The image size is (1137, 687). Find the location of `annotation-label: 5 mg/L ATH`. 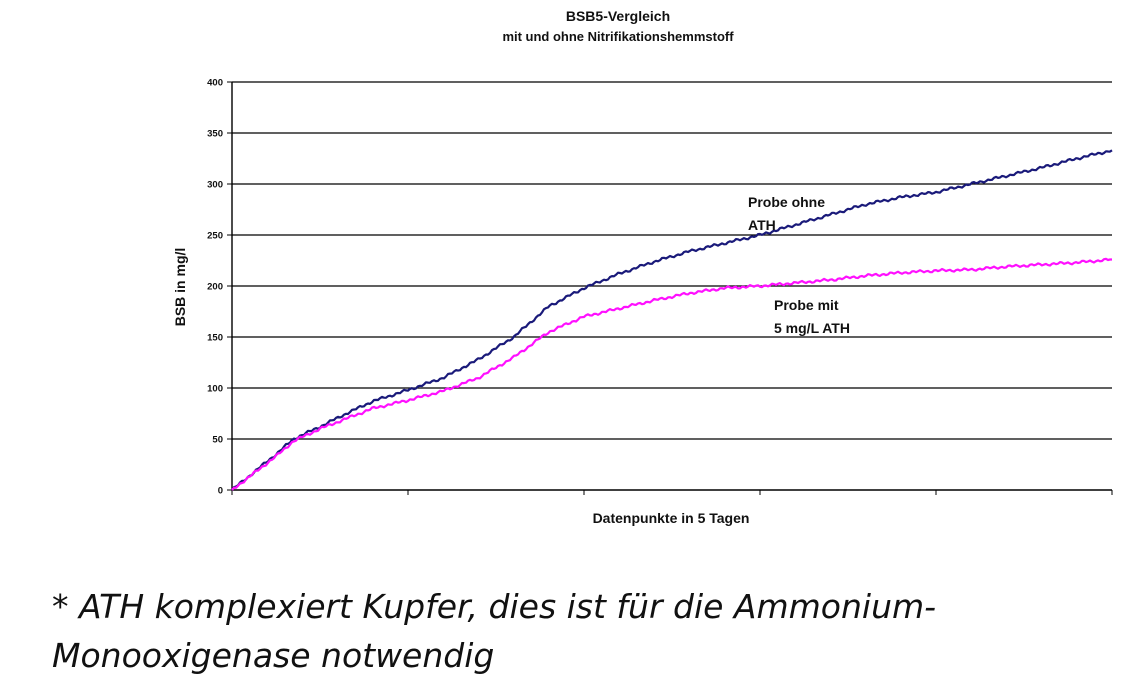

annotation-label: 5 mg/L ATH is located at coordinates (812, 328).